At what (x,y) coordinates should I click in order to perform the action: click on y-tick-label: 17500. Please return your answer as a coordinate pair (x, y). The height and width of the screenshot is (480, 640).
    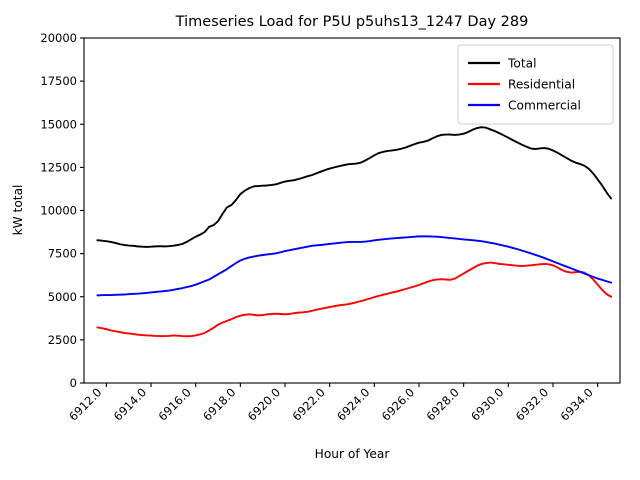
    Looking at the image, I should click on (58, 81).